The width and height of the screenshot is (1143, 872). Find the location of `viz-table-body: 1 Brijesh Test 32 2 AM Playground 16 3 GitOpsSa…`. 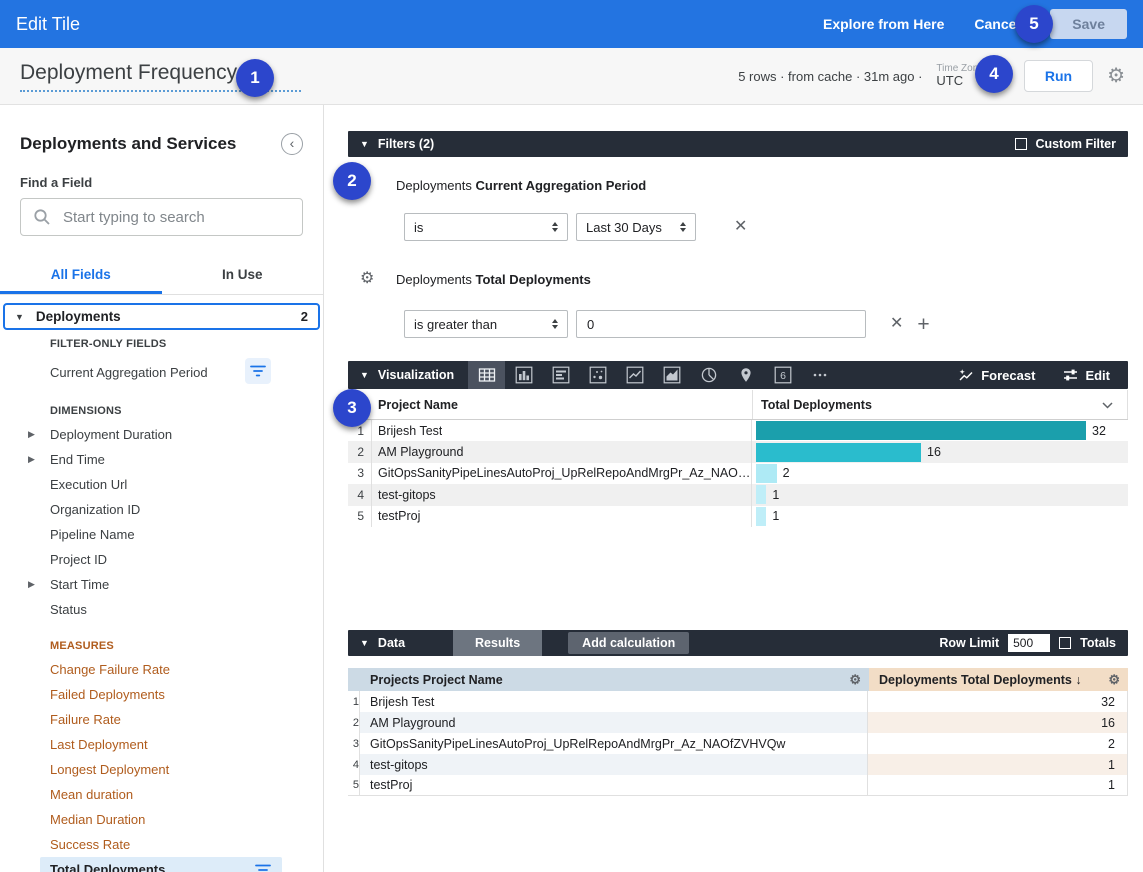

viz-table-body: 1 Brijesh Test 32 2 AM Playground 16 3 GitOpsSa… is located at coordinates (738, 473).